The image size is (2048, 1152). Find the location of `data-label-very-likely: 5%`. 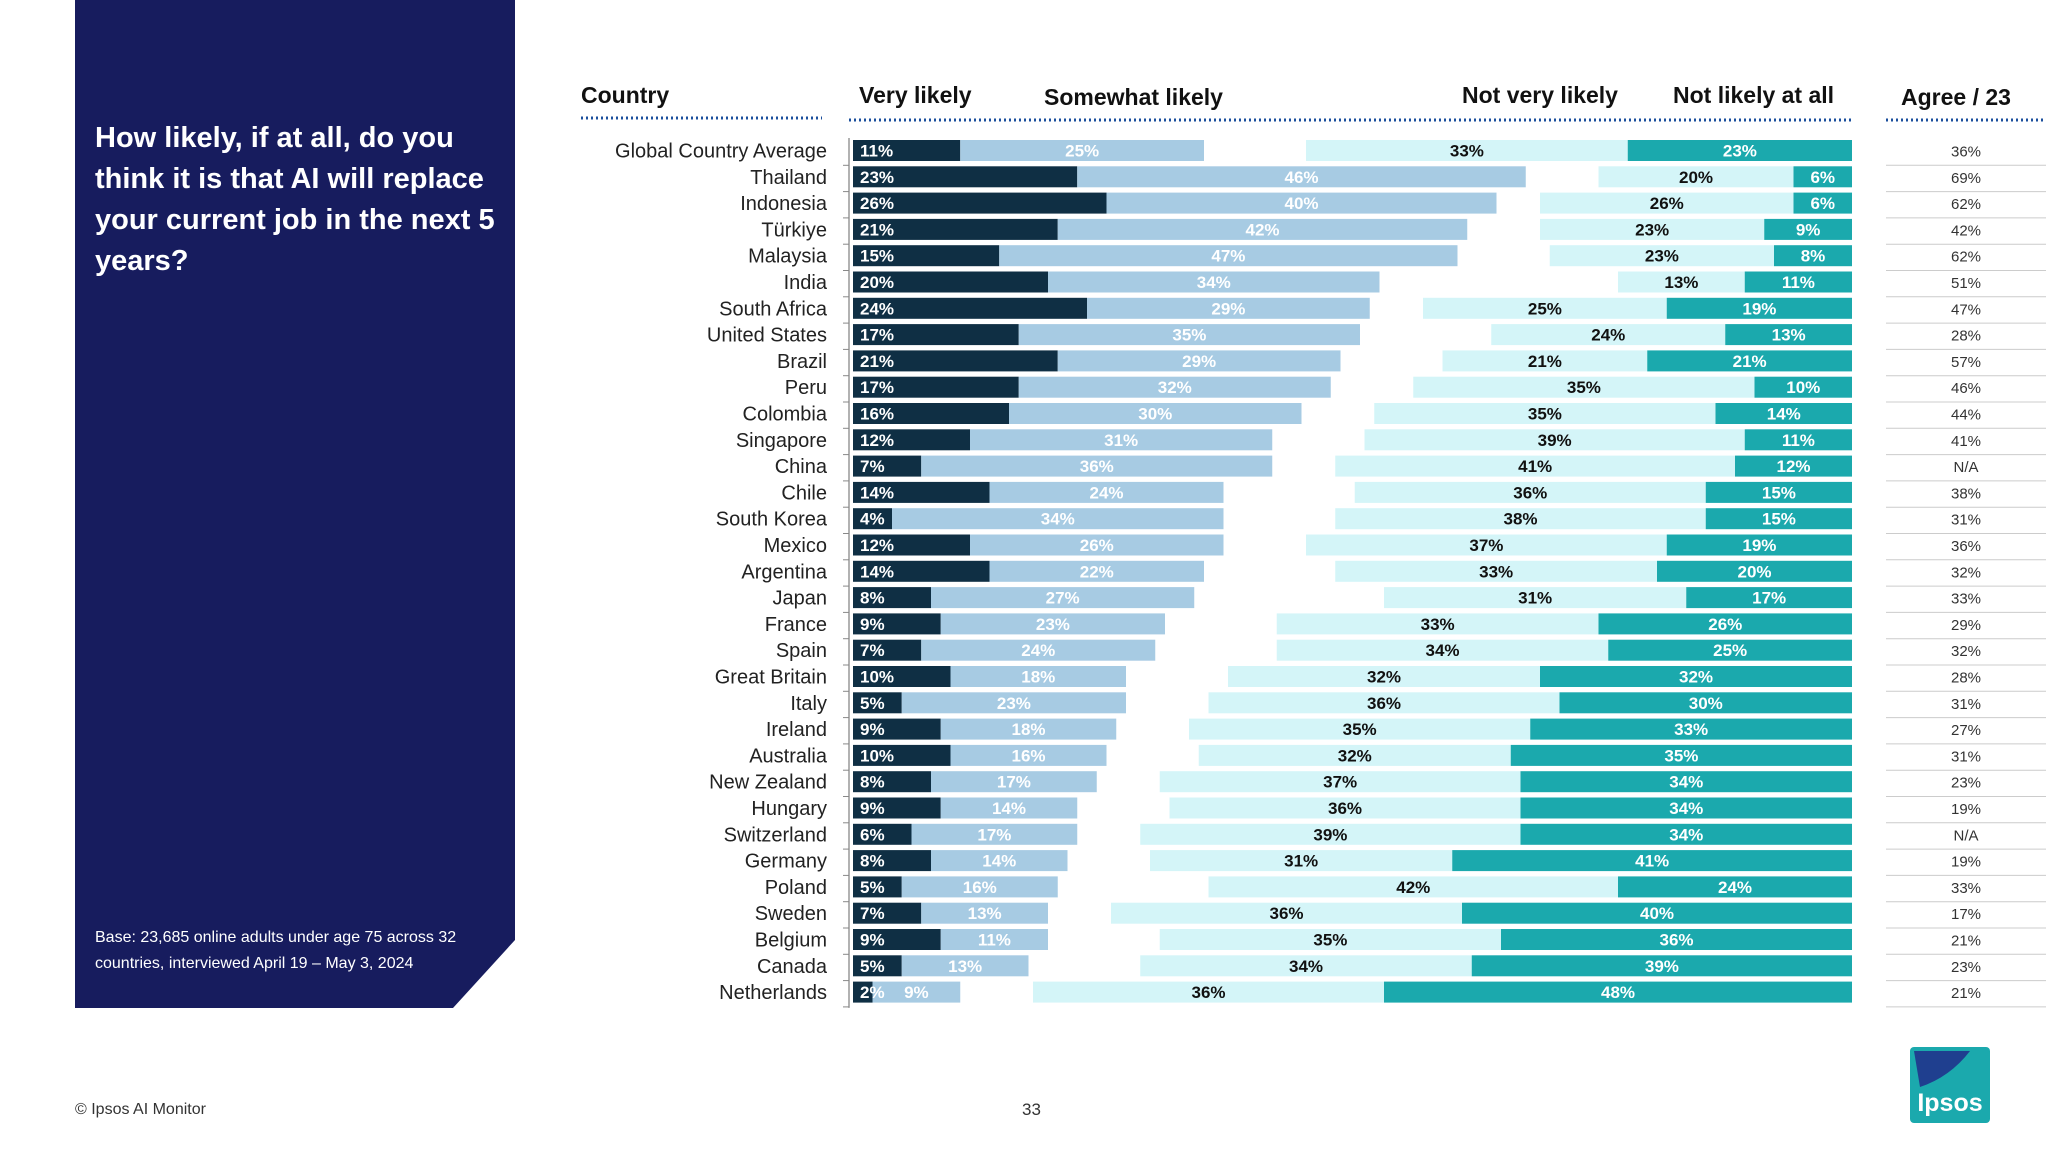

data-label-very-likely: 5% is located at coordinates (872, 887).